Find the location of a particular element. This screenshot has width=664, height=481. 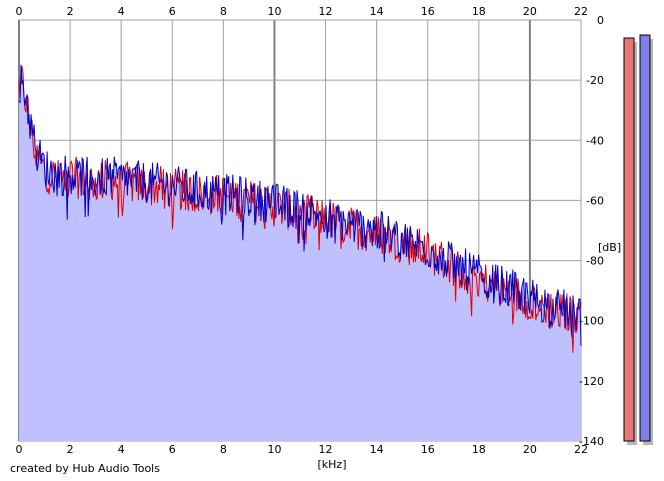

y-tick-label: -120 is located at coordinates (591, 381).